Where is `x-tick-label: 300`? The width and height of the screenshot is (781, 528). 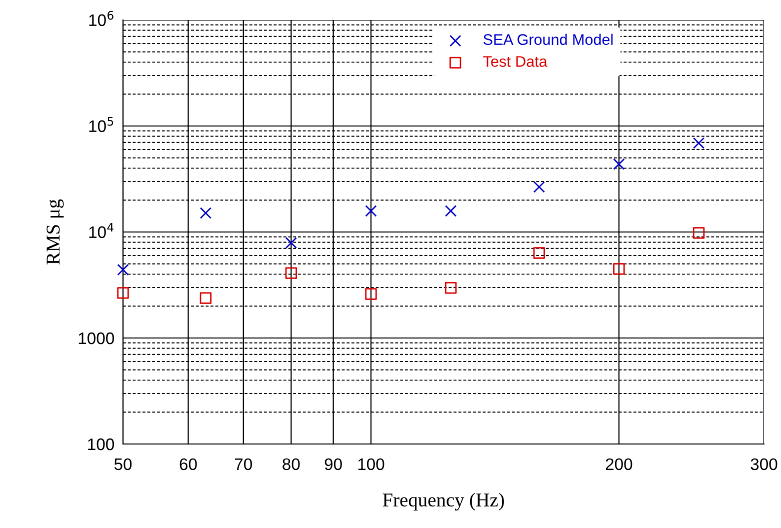
x-tick-label: 300 is located at coordinates (764, 464).